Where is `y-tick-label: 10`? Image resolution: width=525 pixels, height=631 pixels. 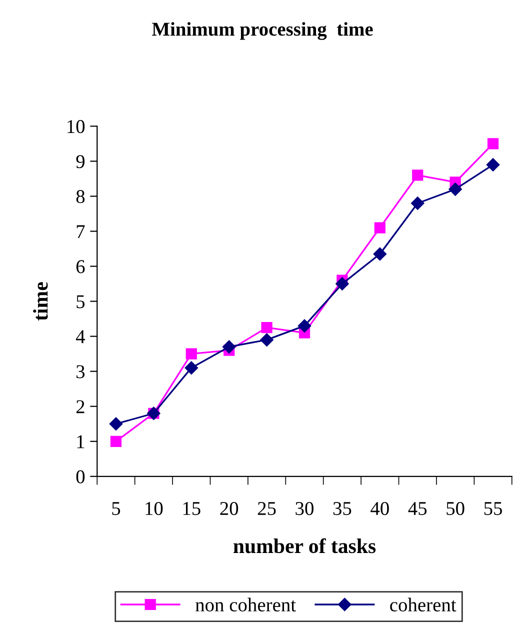 y-tick-label: 10 is located at coordinates (76, 127).